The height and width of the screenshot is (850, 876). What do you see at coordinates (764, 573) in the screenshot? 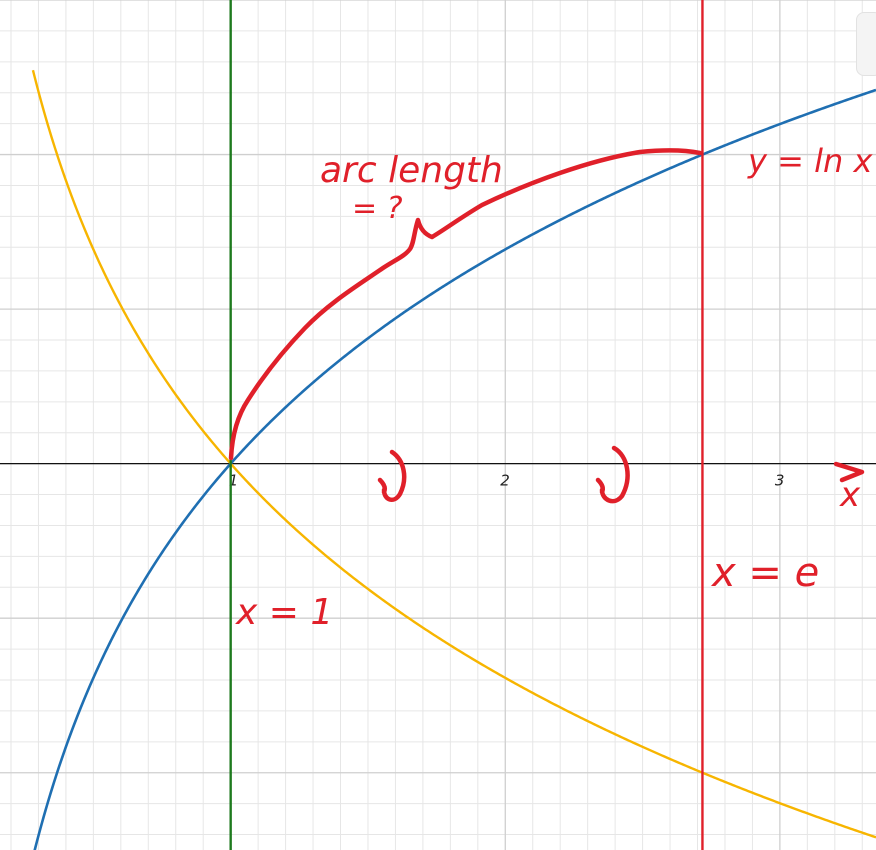
I see `x-equals-e-label: x = e` at bounding box center [764, 573].